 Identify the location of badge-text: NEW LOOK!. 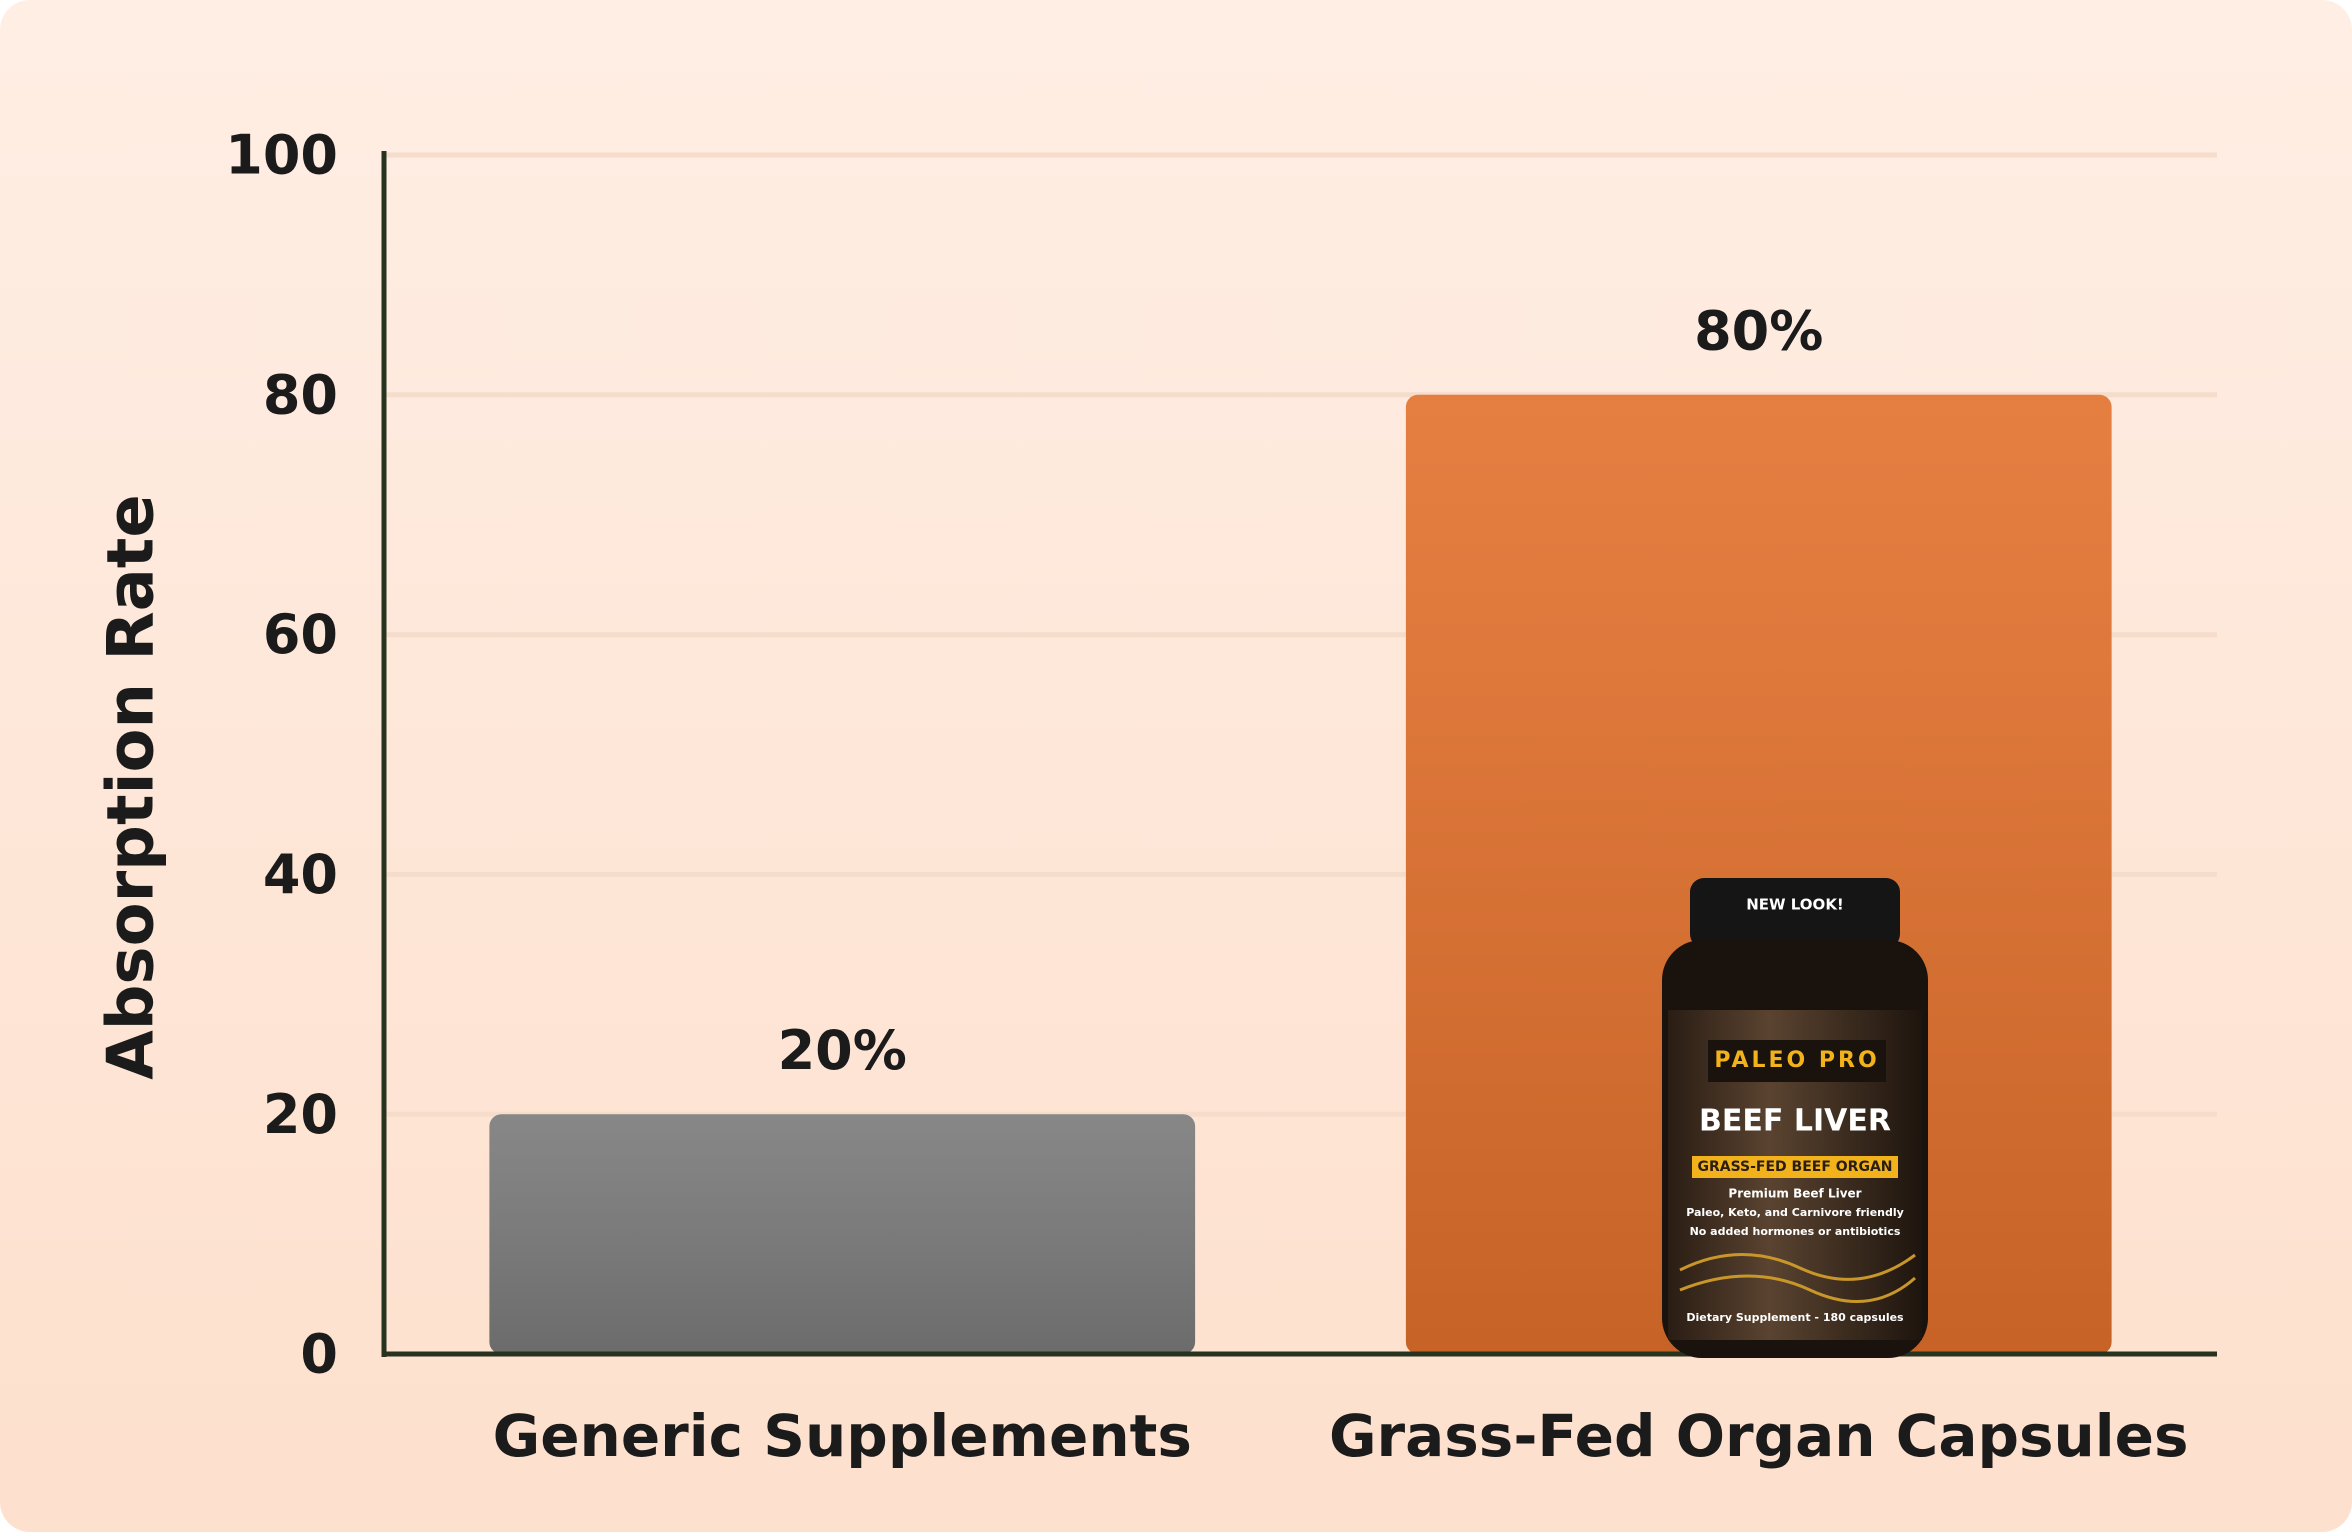
(1795, 905).